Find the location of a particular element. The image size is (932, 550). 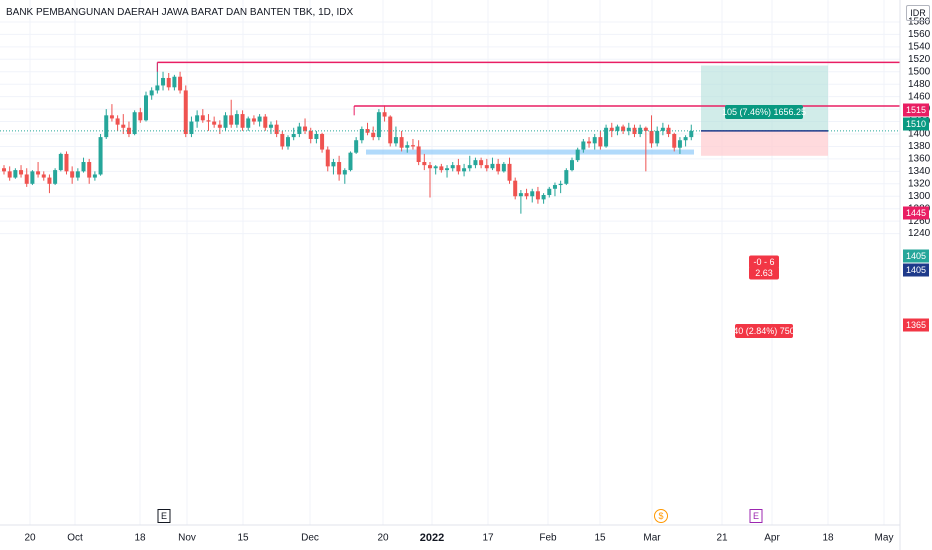

target-zone is located at coordinates (764, 98).